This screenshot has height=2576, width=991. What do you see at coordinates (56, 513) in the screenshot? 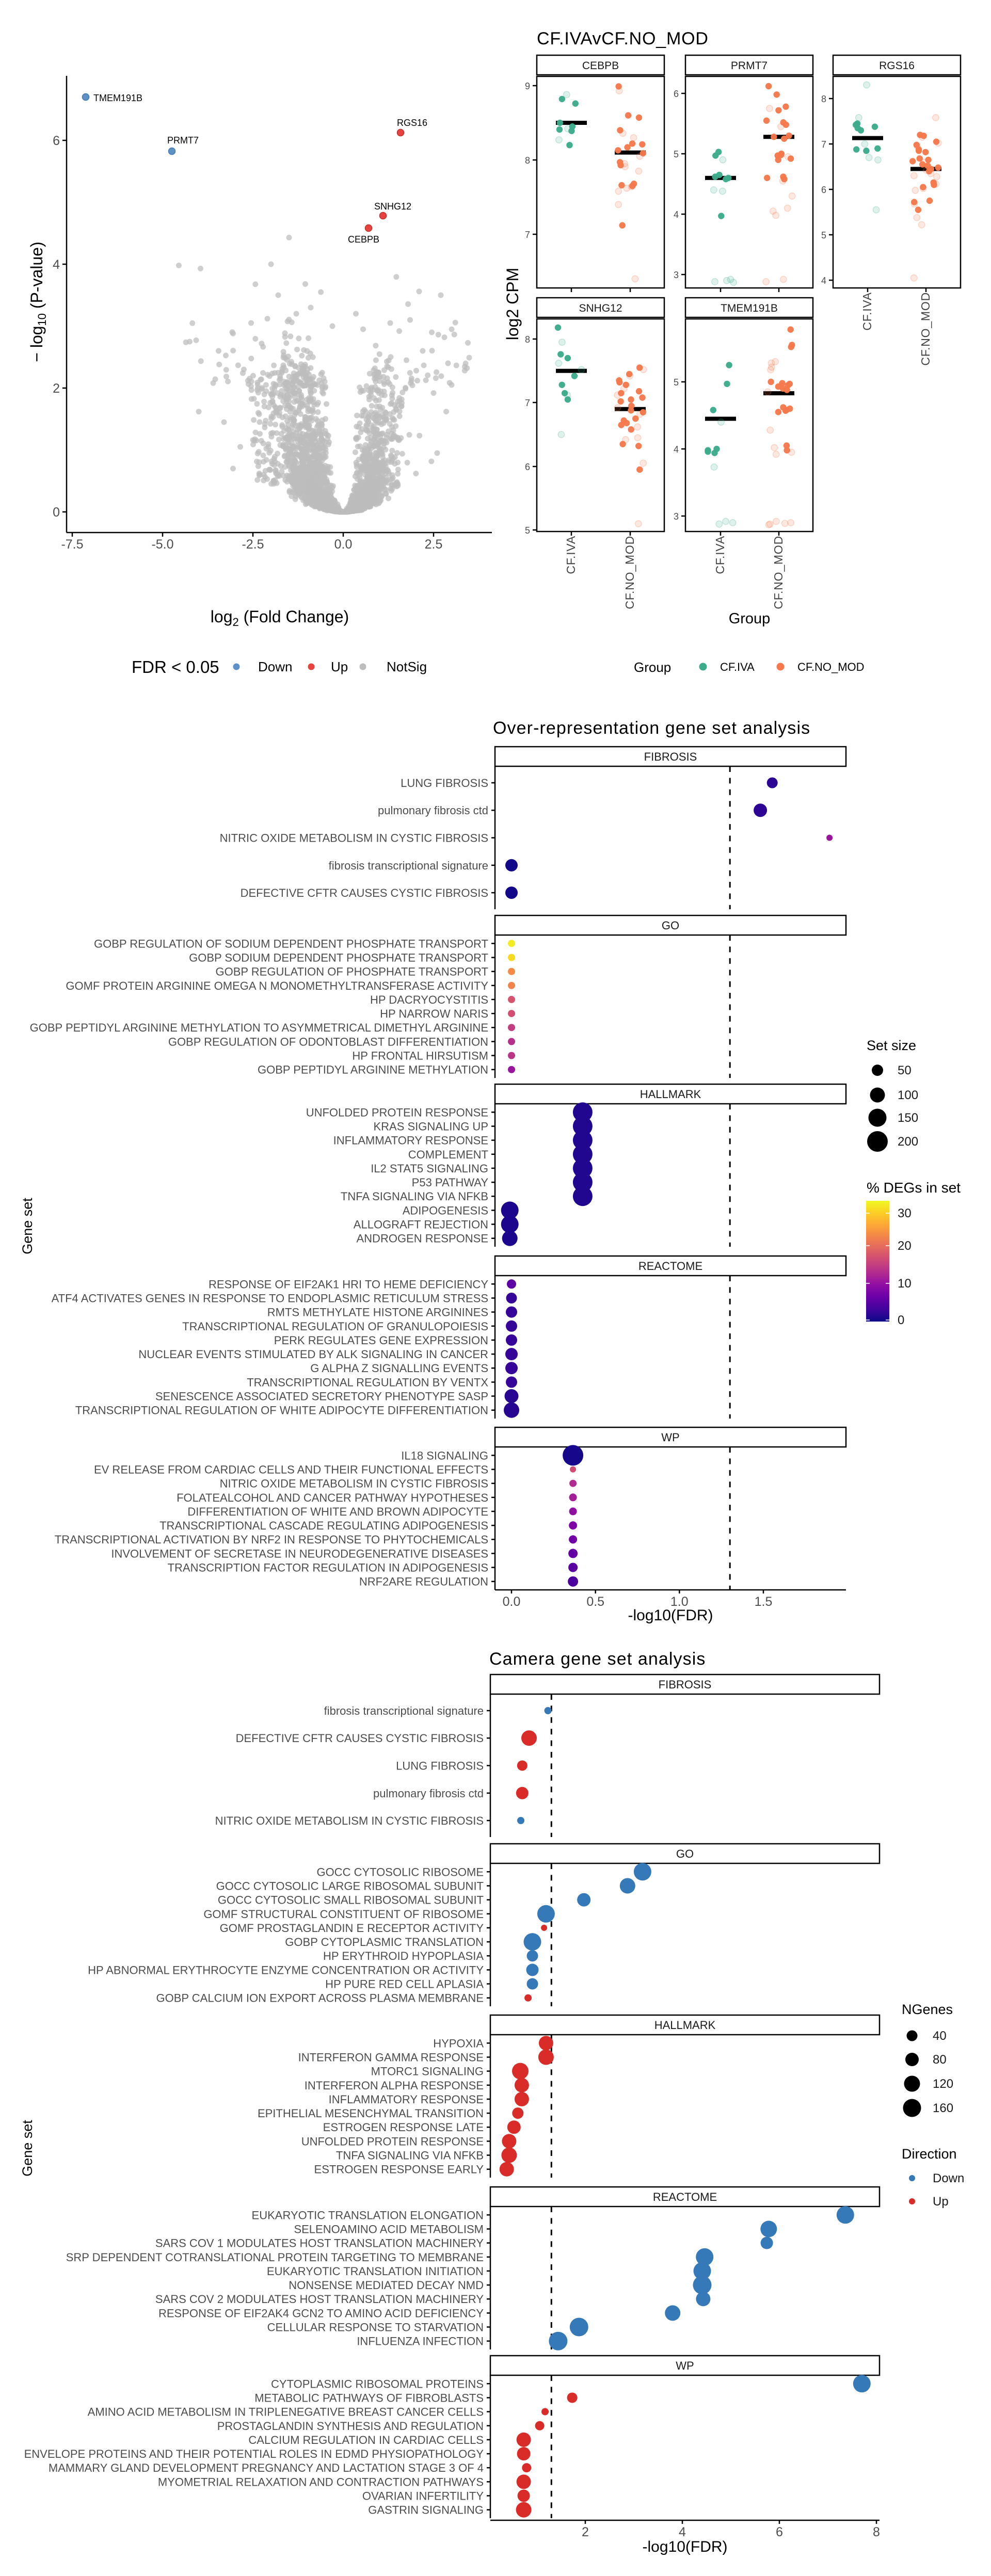
I see `svg-text: 0` at bounding box center [56, 513].